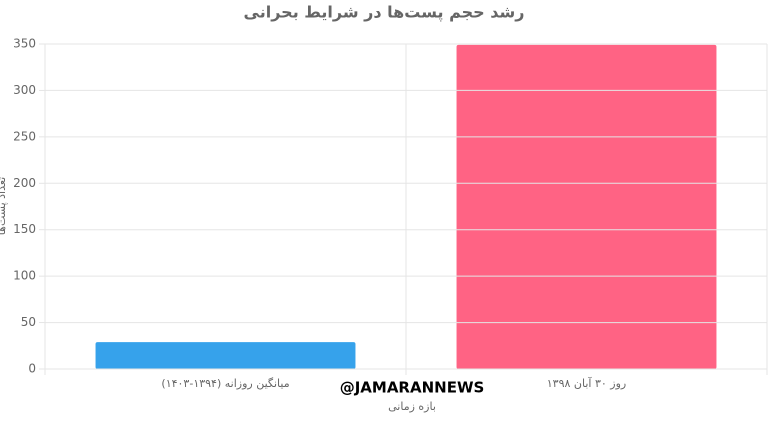  What do you see at coordinates (24, 229) in the screenshot?
I see `y-tick-label: 150` at bounding box center [24, 229].